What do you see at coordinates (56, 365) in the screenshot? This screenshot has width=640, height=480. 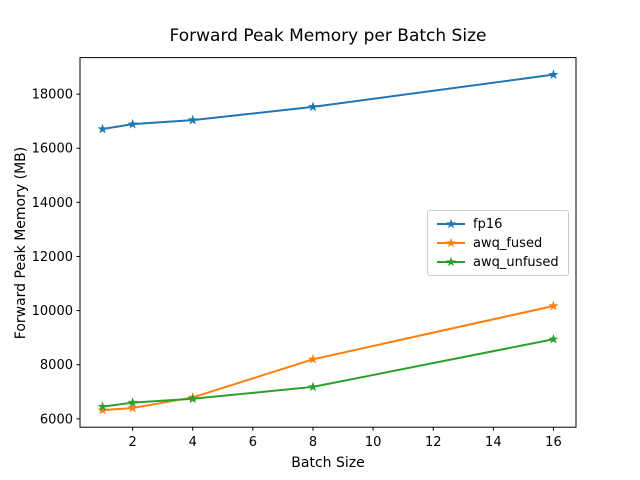 I see `y-tick-label: 8000` at bounding box center [56, 365].